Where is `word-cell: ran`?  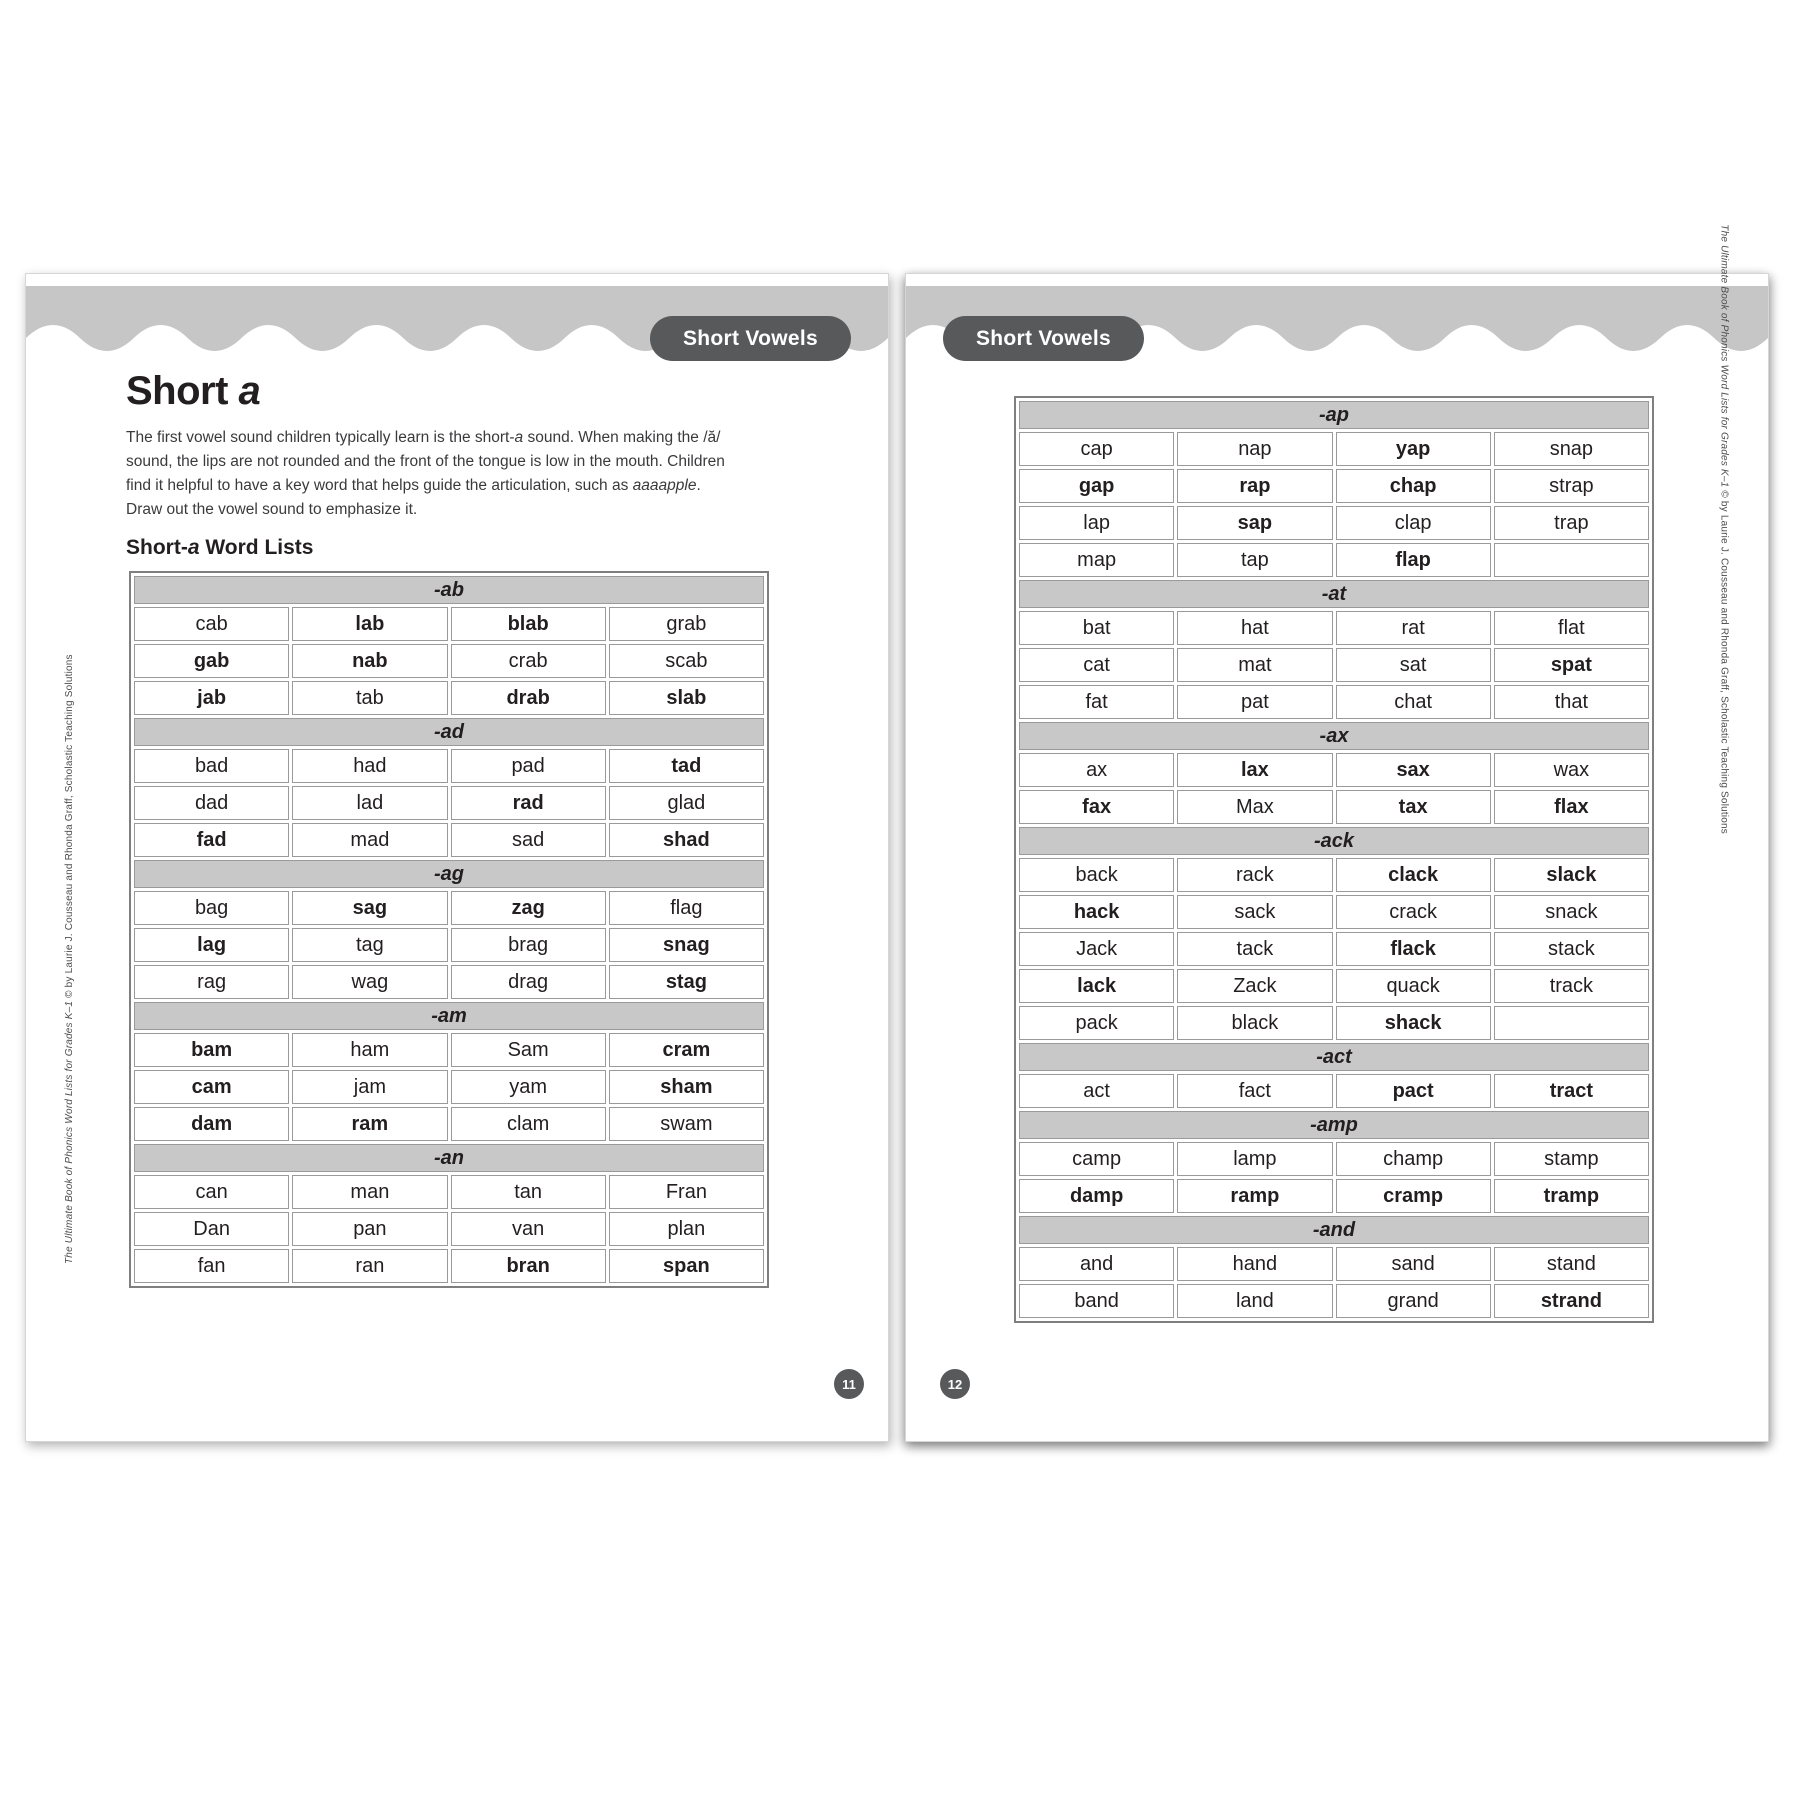
word-cell: ran is located at coordinates (370, 1266).